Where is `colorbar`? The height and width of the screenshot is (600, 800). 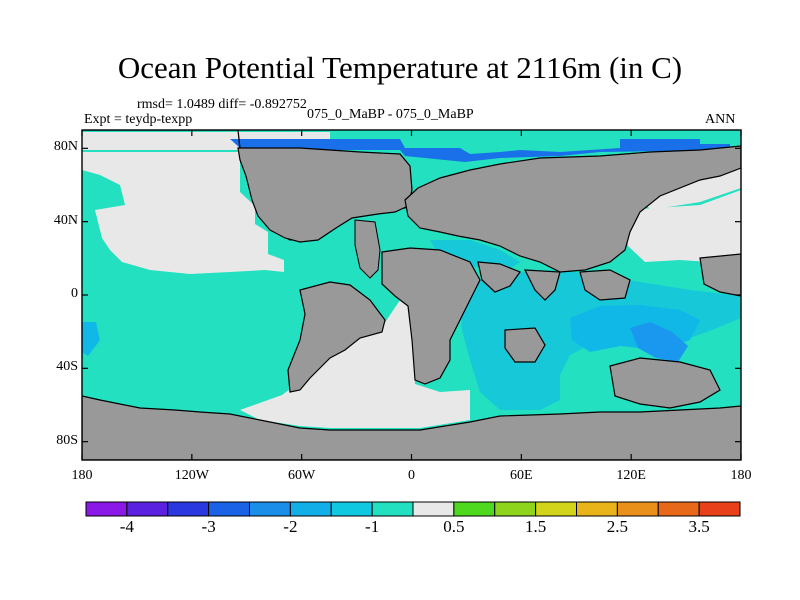 colorbar is located at coordinates (413, 509).